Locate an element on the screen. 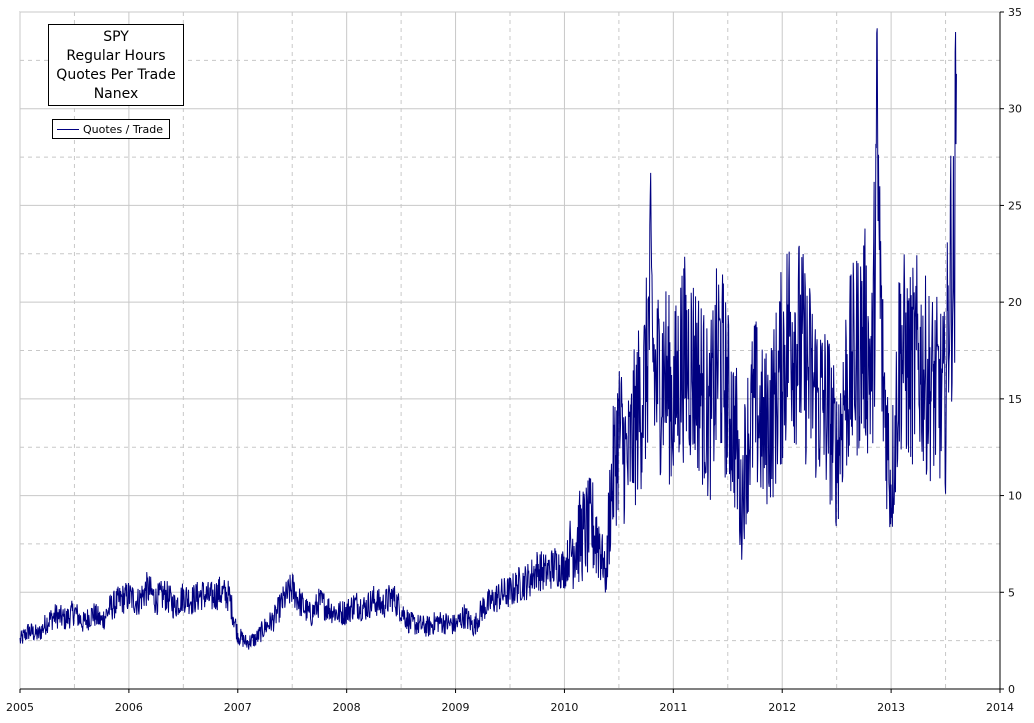  legend: Quotes / Trade is located at coordinates (111, 129).